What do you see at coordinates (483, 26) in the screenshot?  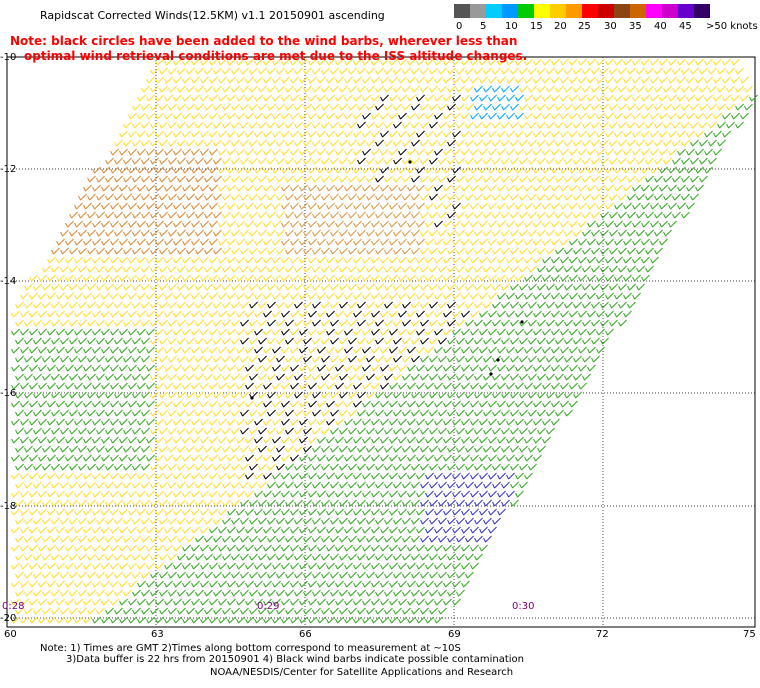 I see `colorbar-label: 5` at bounding box center [483, 26].